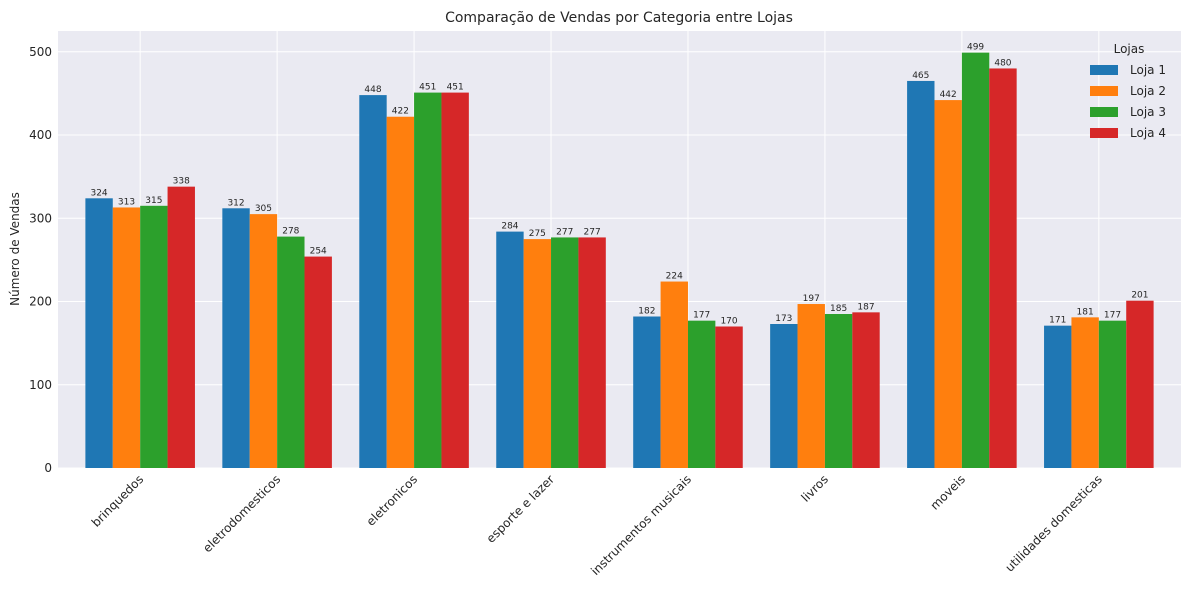 This screenshot has height=594, width=1189. I want to click on bar-value-label: 187, so click(865, 307).